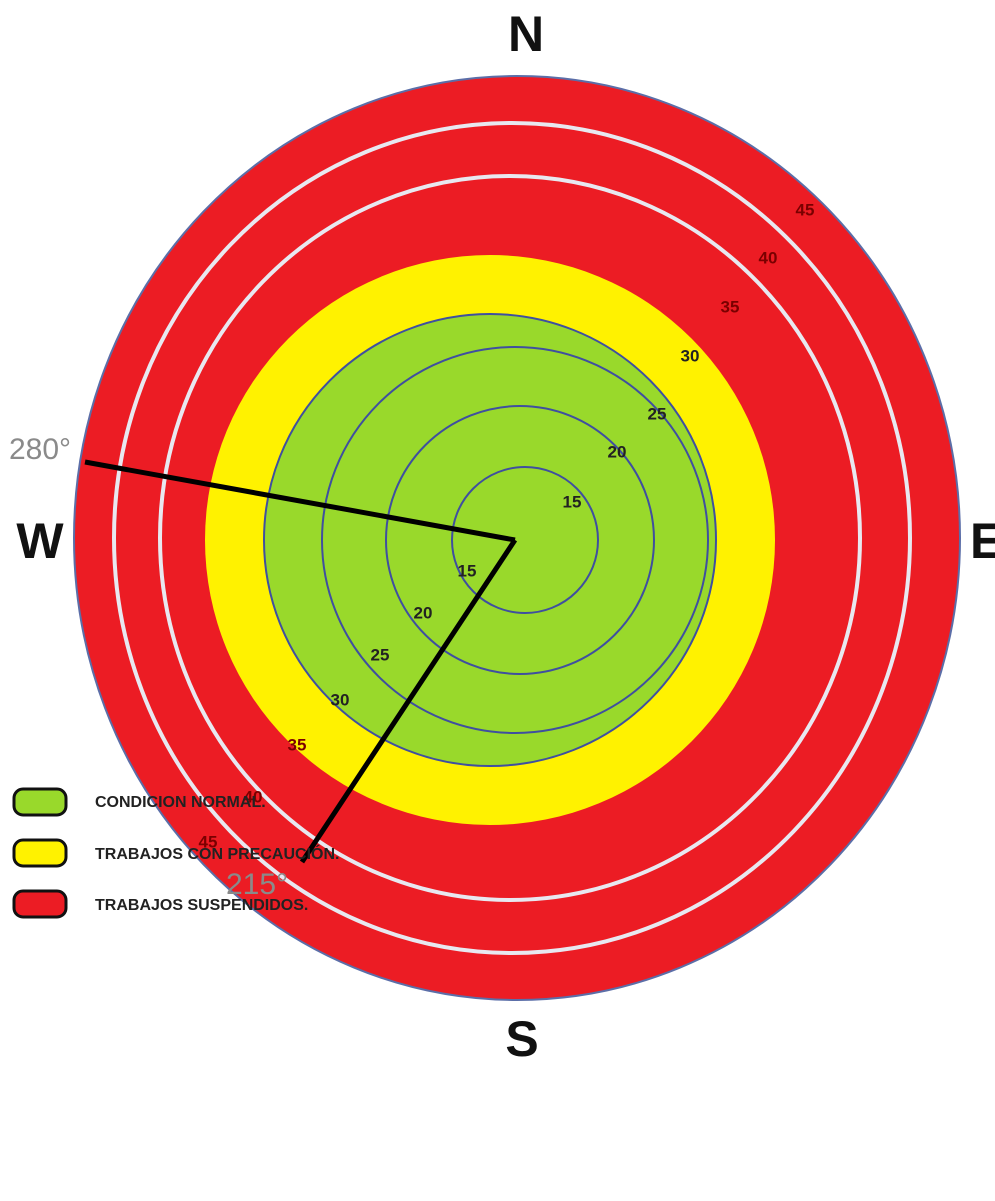 The height and width of the screenshot is (1201, 995). I want to click on west-label: W, so click(40, 541).